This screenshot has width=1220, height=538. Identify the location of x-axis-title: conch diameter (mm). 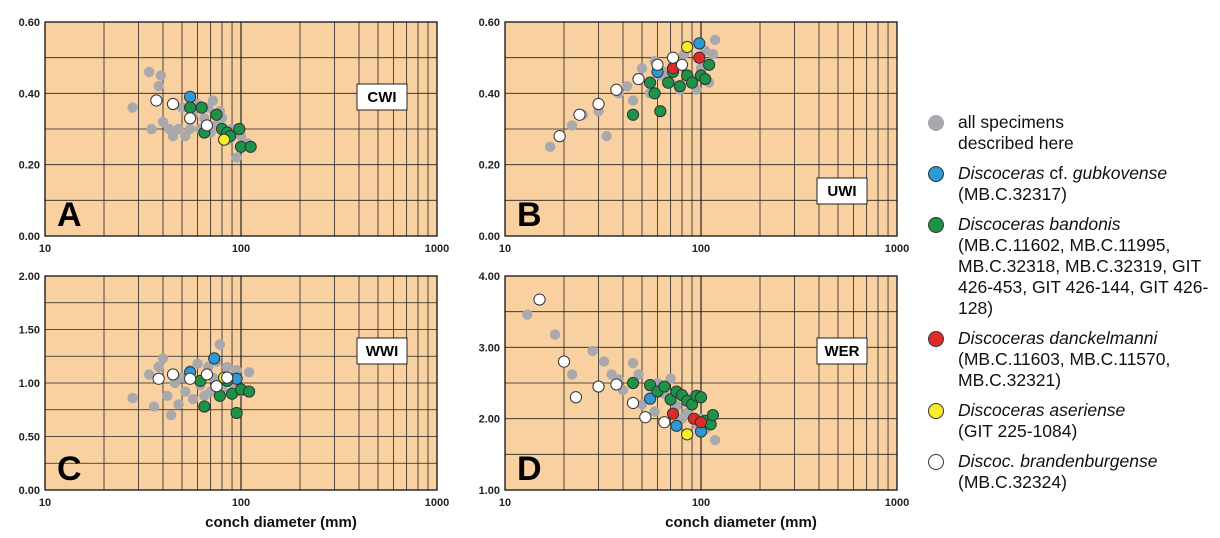
(281, 522).